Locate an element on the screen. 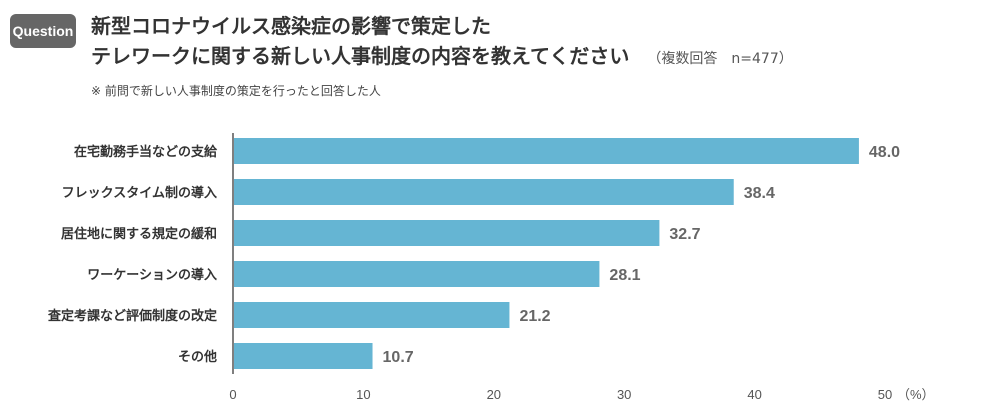 Image resolution: width=981 pixels, height=410 pixels. category-label: 査定考課など評価制度の改定 is located at coordinates (132, 316).